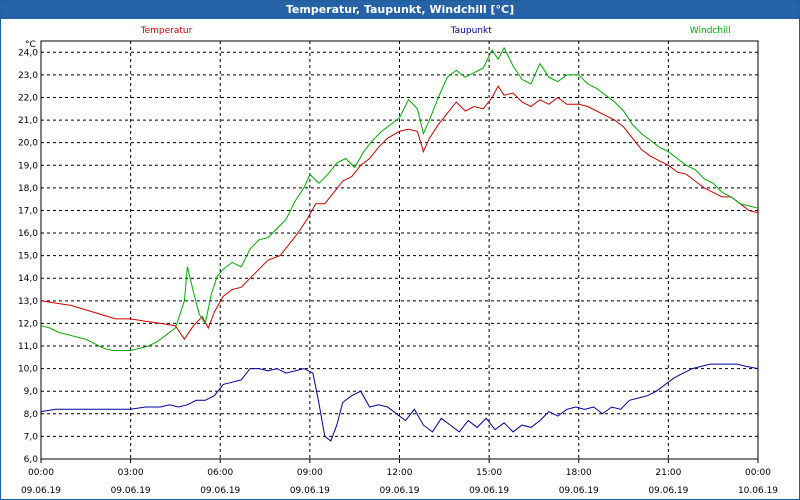 The height and width of the screenshot is (500, 800). I want to click on legend-windchill: Windchill, so click(710, 31).